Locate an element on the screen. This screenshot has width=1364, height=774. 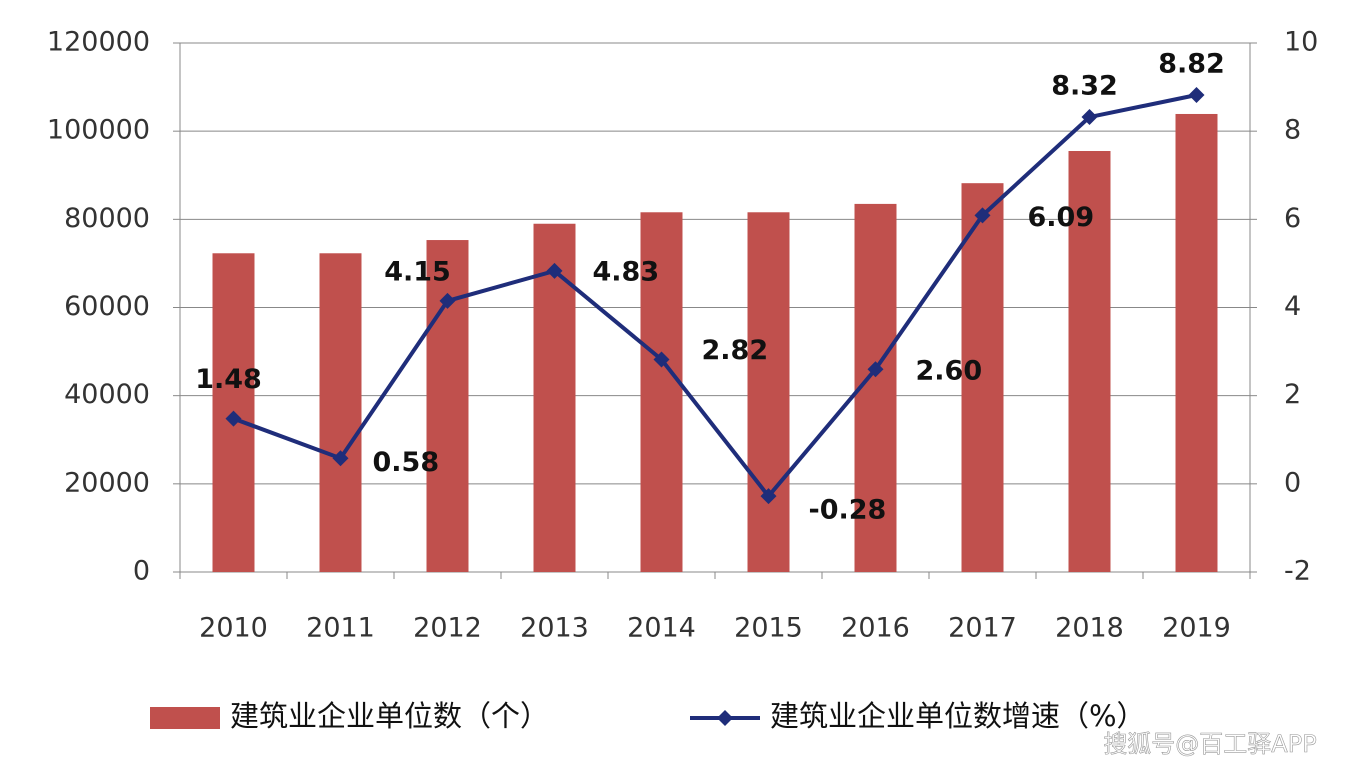
y-tick-label: 100000 is located at coordinates (98, 130).